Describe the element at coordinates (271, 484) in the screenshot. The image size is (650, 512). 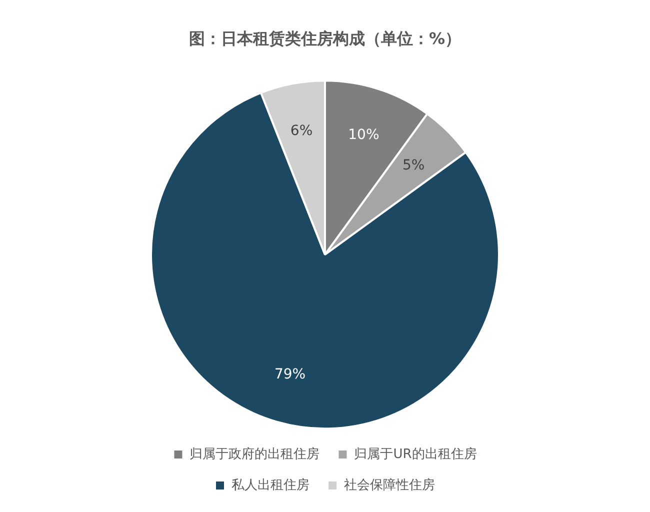
I see `legend-label: 私人出租住房` at that location.